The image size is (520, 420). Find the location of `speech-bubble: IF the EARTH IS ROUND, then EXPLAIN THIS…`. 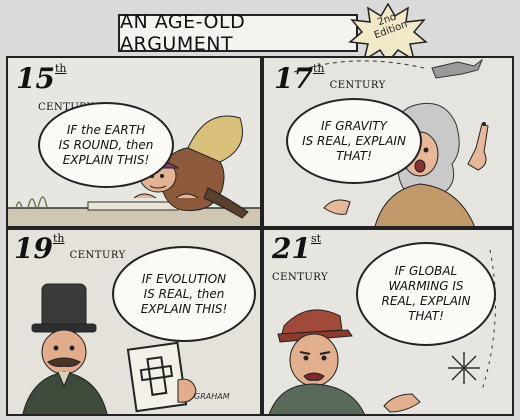

speech-bubble: IF the EARTH IS ROUND, then EXPLAIN THIS… is located at coordinates (106, 145).